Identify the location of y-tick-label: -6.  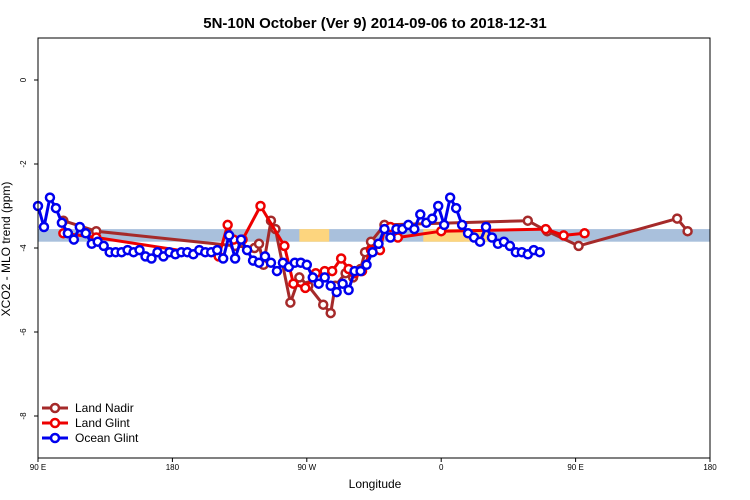
(23, 332).